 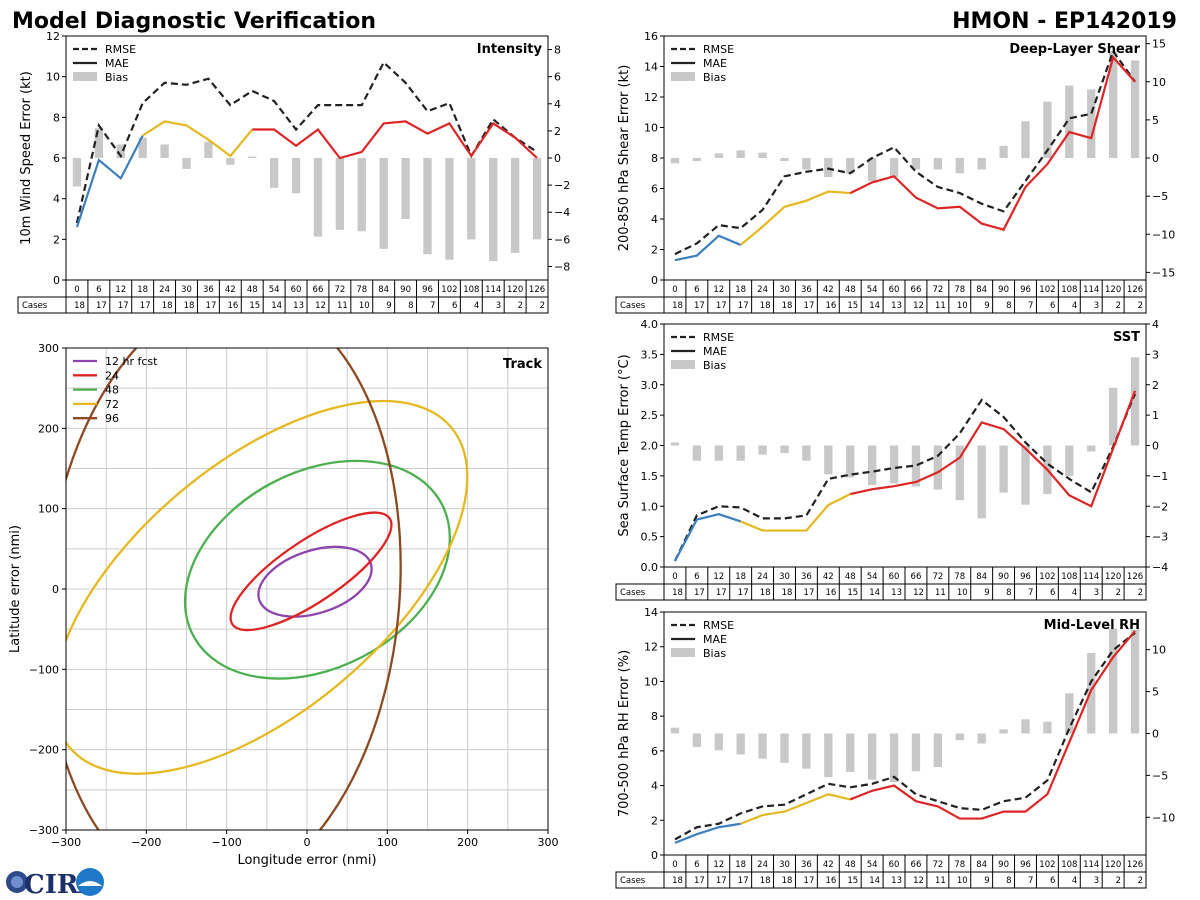 I want to click on y-tick-label: 3.0, so click(x=650, y=385).